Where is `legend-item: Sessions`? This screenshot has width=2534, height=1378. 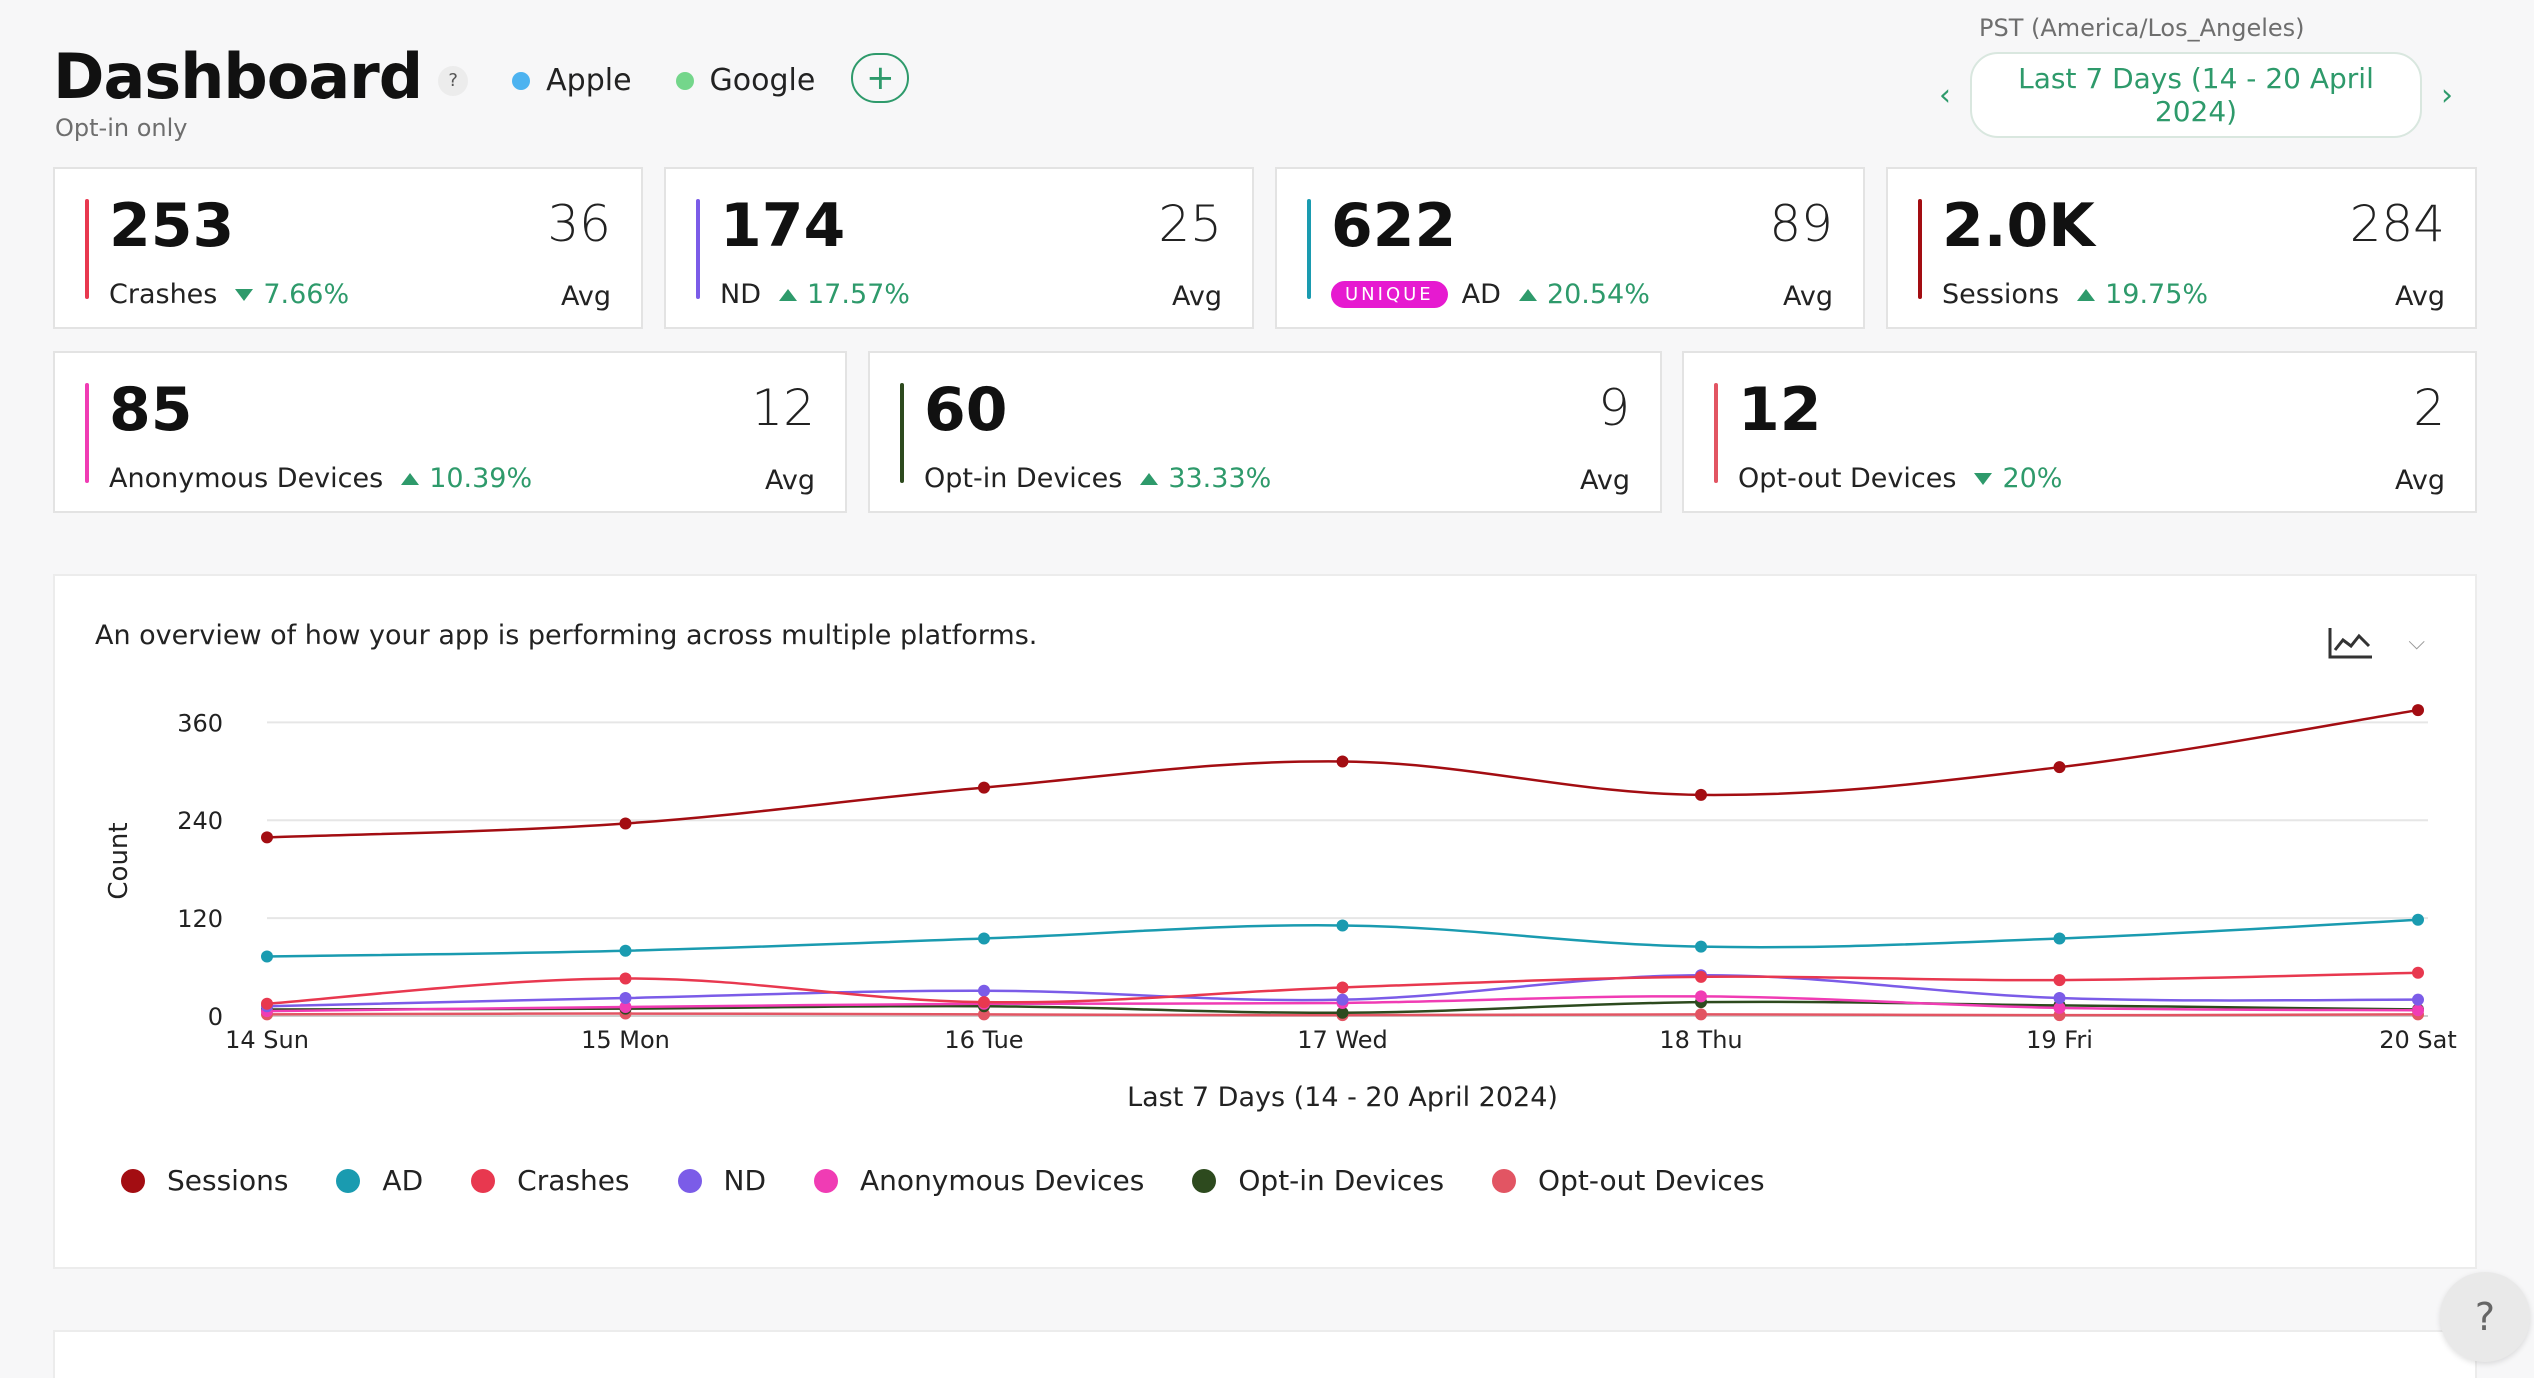
legend-item: Sessions is located at coordinates (204, 1180).